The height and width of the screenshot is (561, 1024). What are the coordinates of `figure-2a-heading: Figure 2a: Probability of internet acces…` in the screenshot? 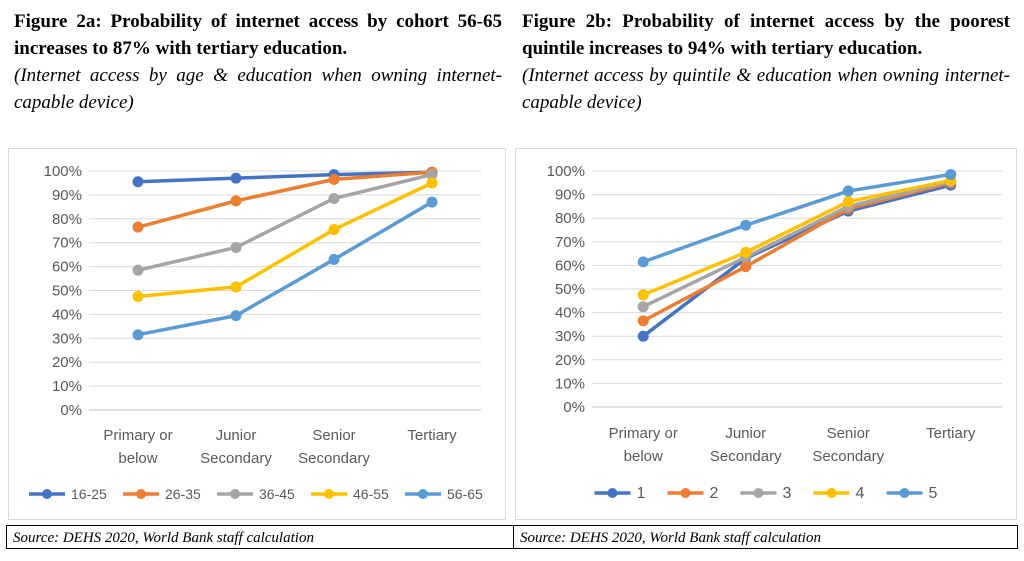 It's located at (258, 62).